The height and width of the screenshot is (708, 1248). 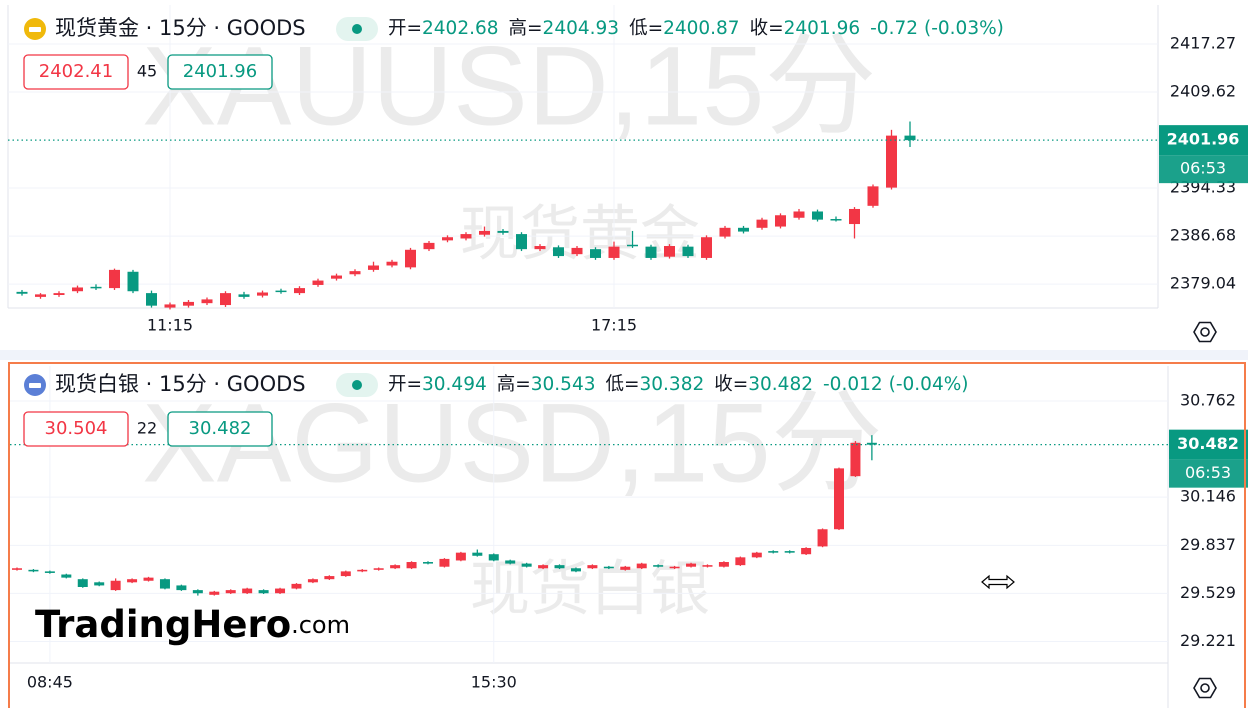 I want to click on legend-label: 开=, so click(x=405, y=384).